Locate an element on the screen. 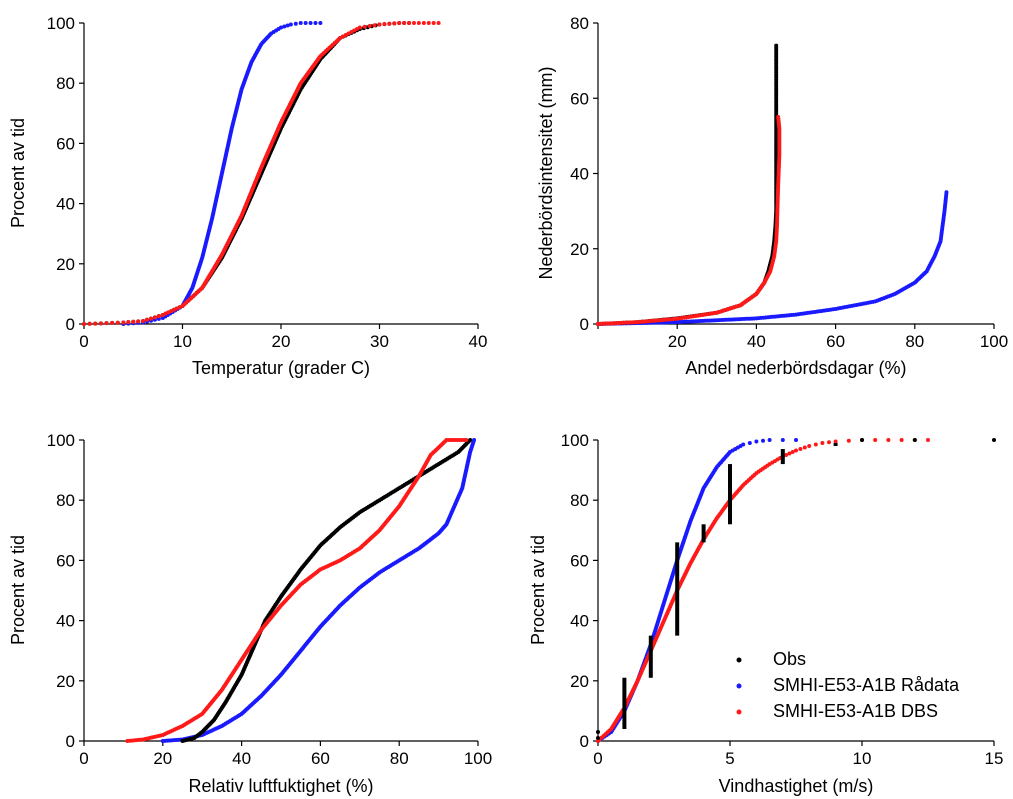 This screenshot has width=1013, height=799. x-tick-label: 5 is located at coordinates (729, 758).